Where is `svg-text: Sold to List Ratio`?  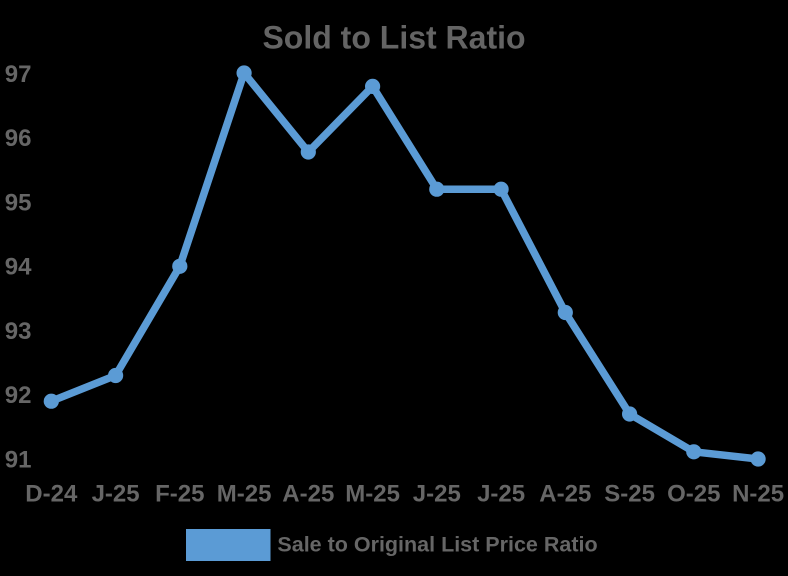
svg-text: Sold to List Ratio is located at coordinates (393, 38).